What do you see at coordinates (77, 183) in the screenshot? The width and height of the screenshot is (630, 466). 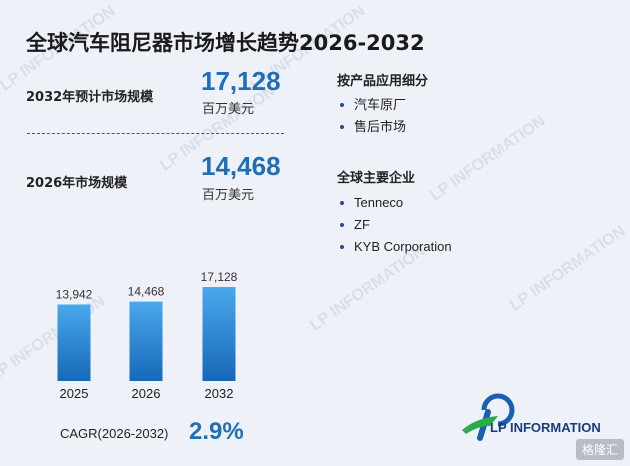 I see `metric-2026-label: 2026年市场规模` at bounding box center [77, 183].